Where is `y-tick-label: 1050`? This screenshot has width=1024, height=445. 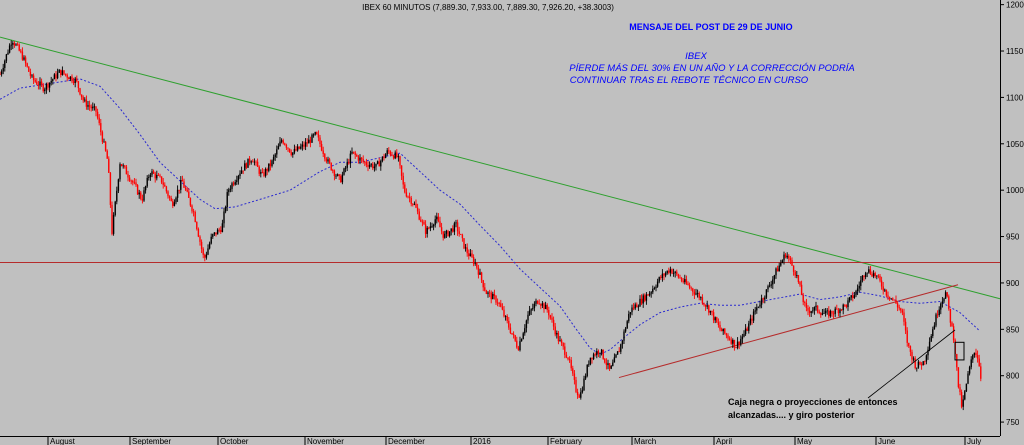 y-tick-label: 1050 is located at coordinates (1015, 144).